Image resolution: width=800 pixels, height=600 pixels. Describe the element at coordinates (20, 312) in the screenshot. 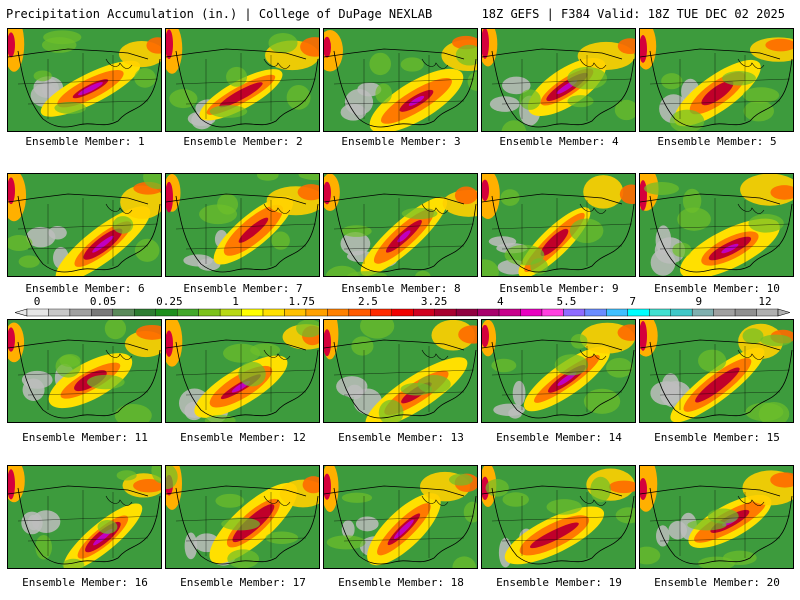

I see `colorbar-left-arrow` at that location.